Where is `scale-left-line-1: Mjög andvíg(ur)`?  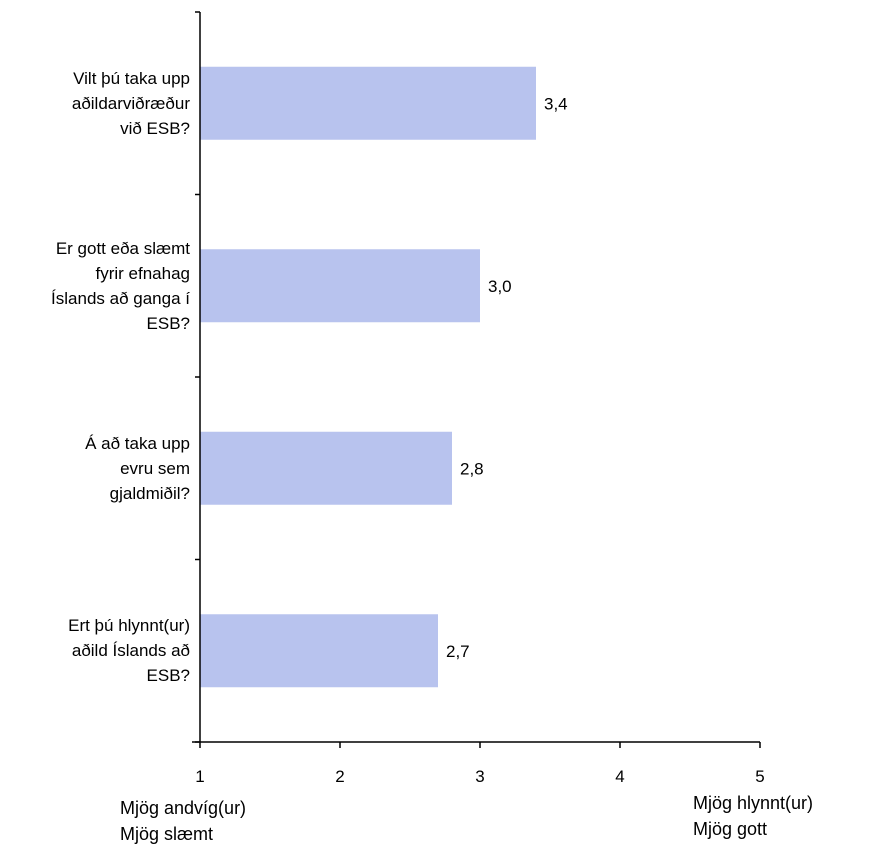 scale-left-line-1: Mjög andvíg(ur) is located at coordinates (183, 808).